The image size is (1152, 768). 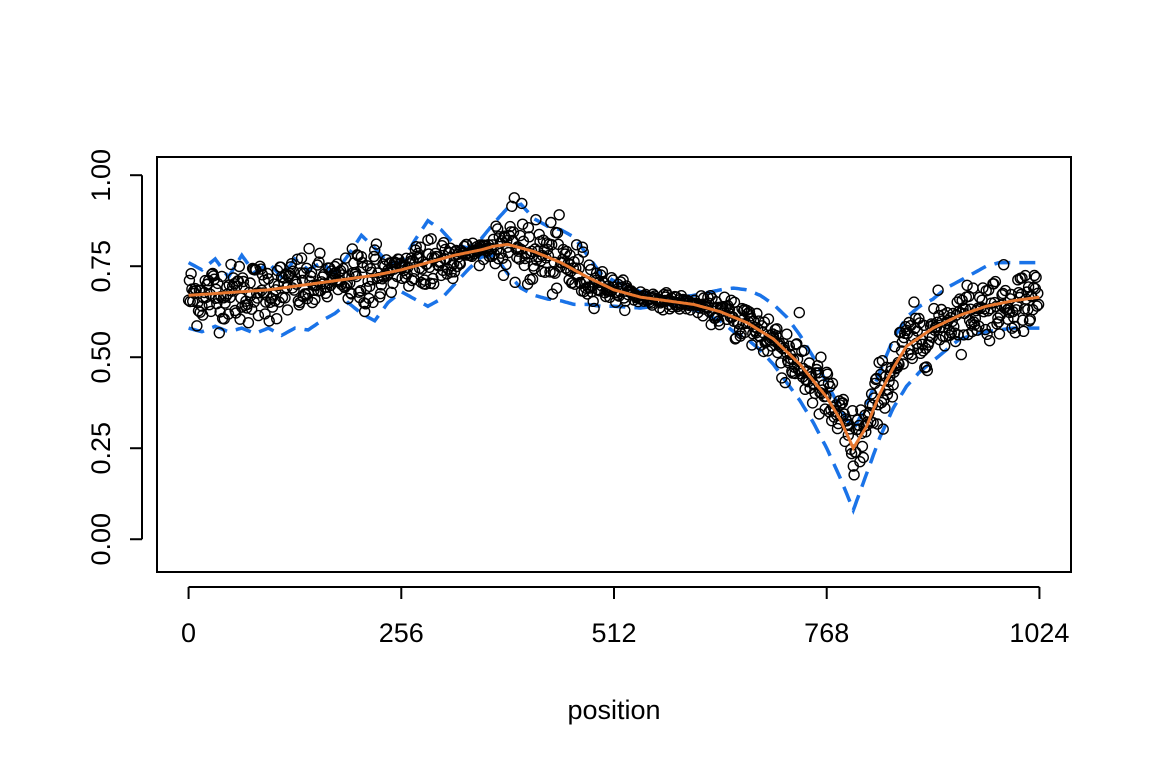 I want to click on x-axis: 0 256 512 768 1024, so click(x=625, y=617).